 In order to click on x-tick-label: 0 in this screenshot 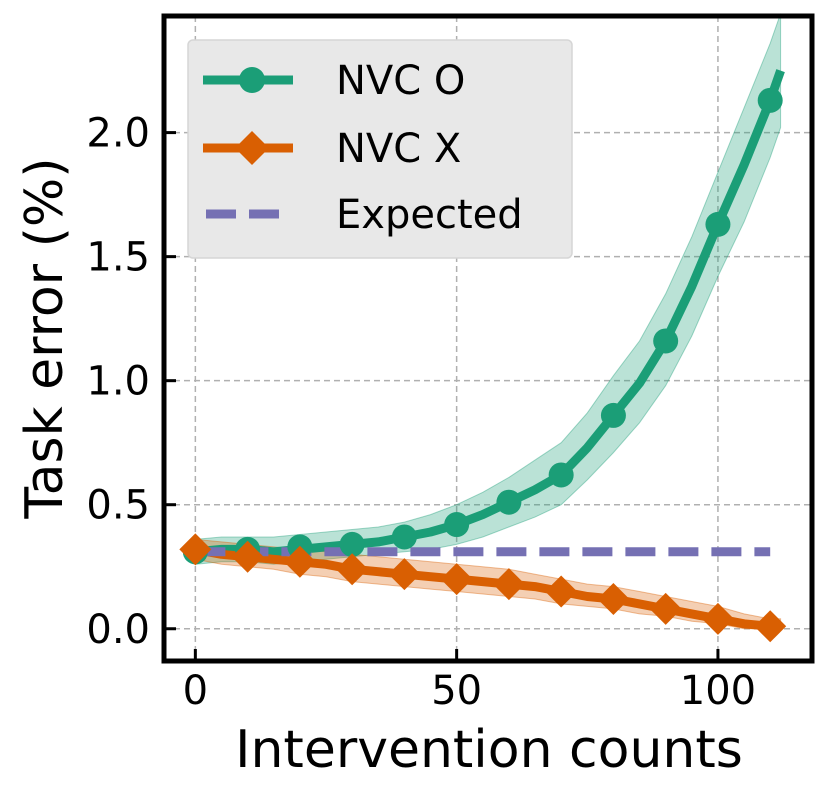, I will do `click(195, 691)`.